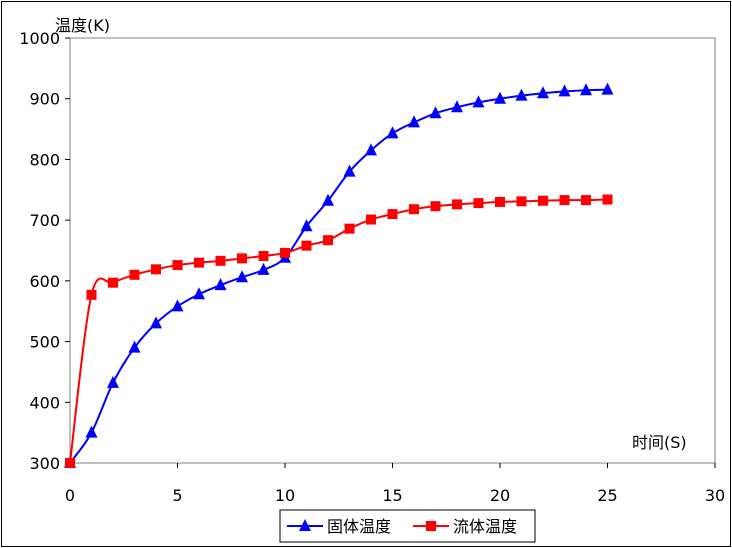  Describe the element at coordinates (177, 495) in the screenshot. I see `x-tick-label: 5` at that location.